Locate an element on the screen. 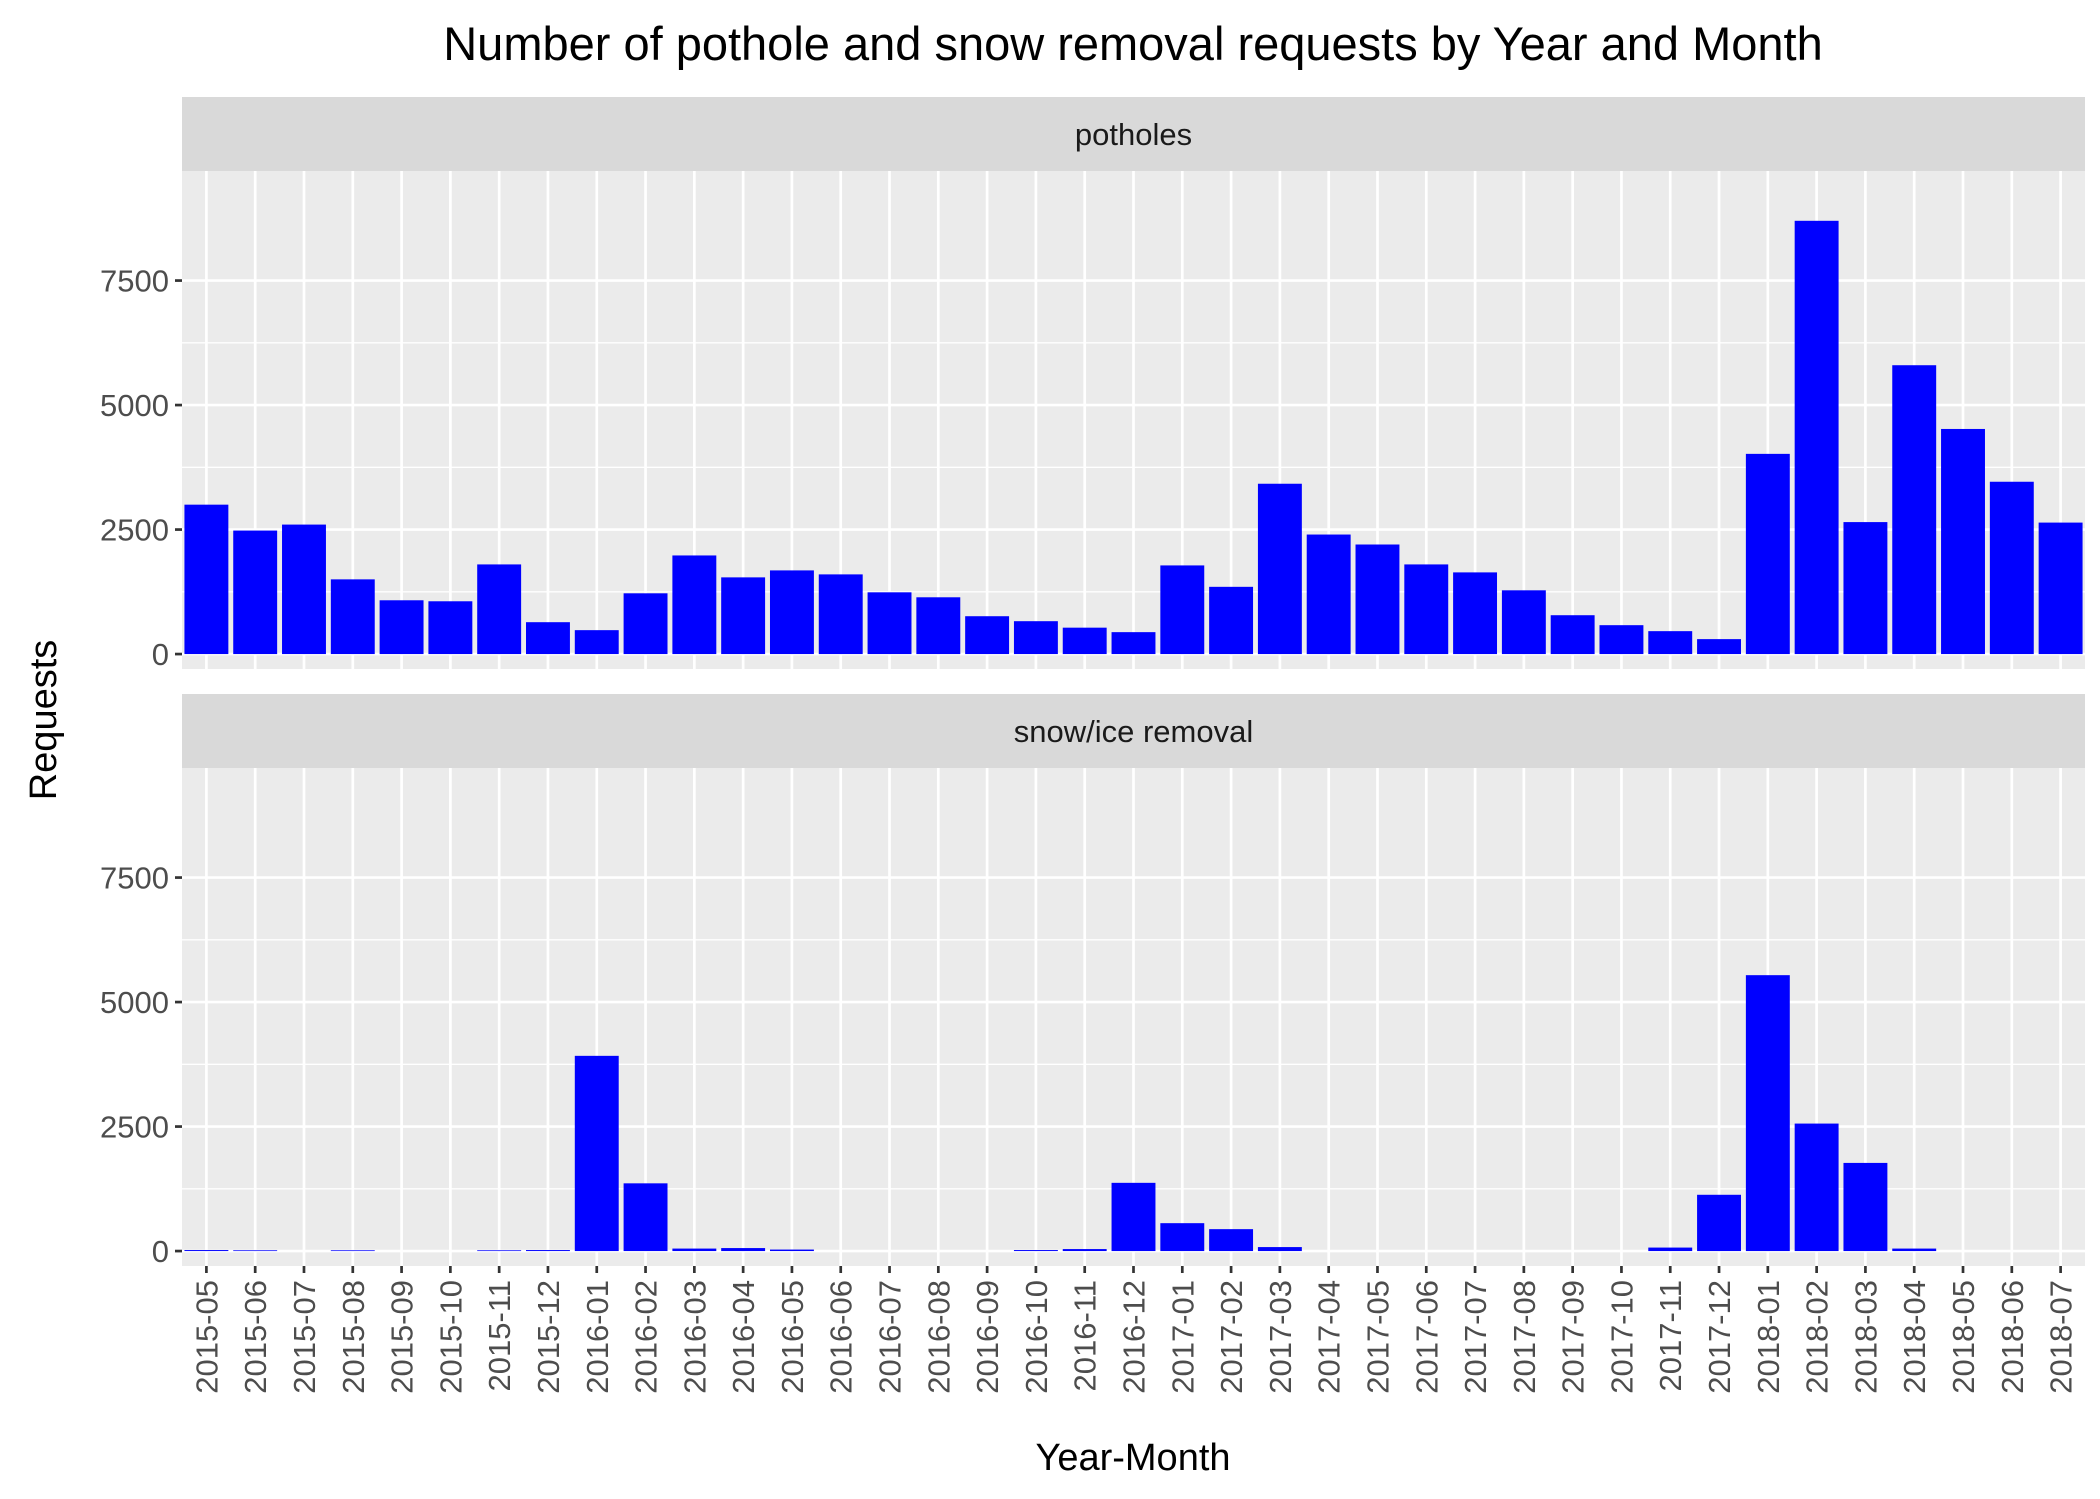 This screenshot has height=1499, width=2100. x-tick-label: 2016-10 is located at coordinates (1036, 1337).